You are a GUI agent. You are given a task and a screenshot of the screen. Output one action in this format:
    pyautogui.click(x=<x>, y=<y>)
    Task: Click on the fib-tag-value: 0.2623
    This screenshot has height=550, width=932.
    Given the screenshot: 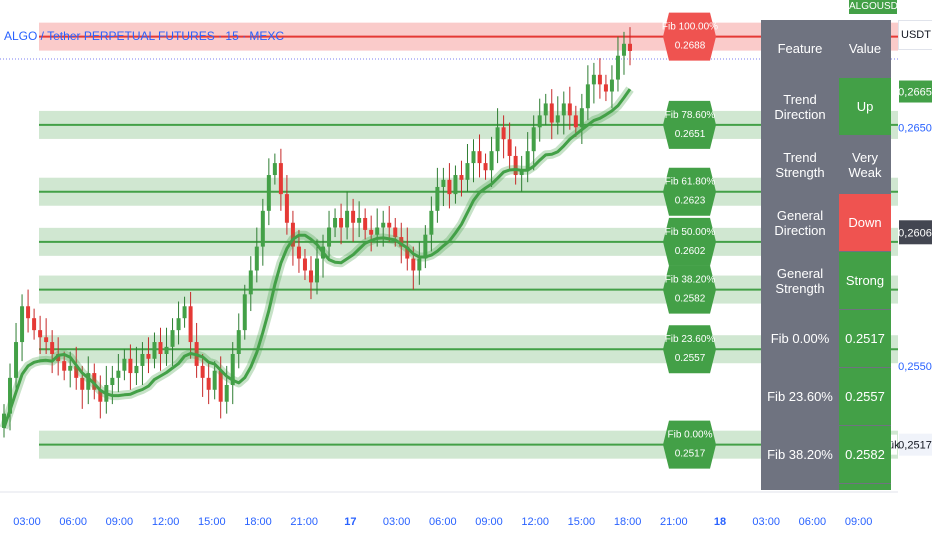 What is the action you would take?
    pyautogui.click(x=690, y=201)
    